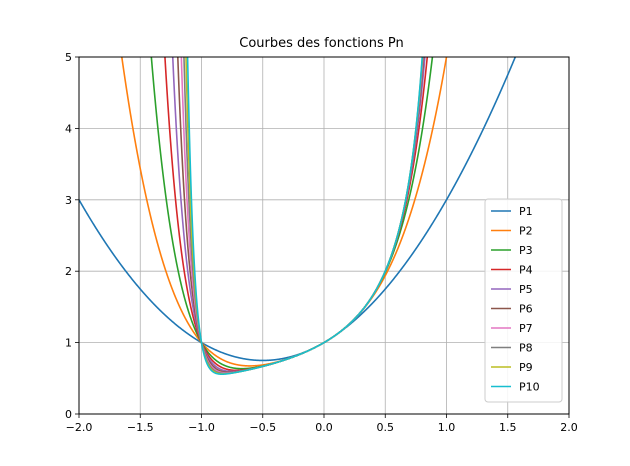 This screenshot has width=630, height=466. I want to click on x-tick-label: 2.0, so click(569, 427).